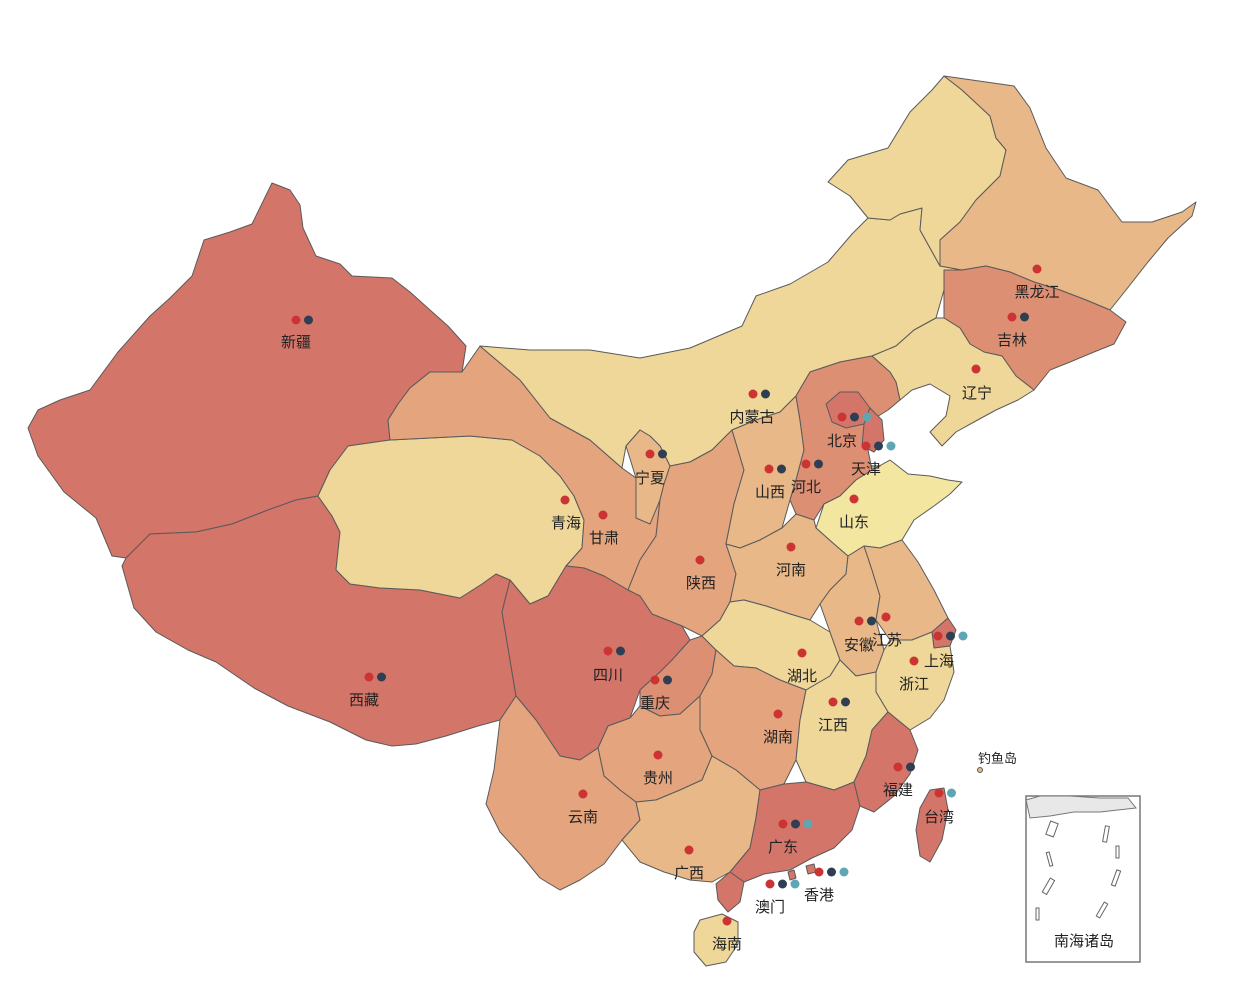 This screenshot has width=1256, height=1000. Describe the element at coordinates (563, 793) in the screenshot. I see `region-yunnan` at that location.